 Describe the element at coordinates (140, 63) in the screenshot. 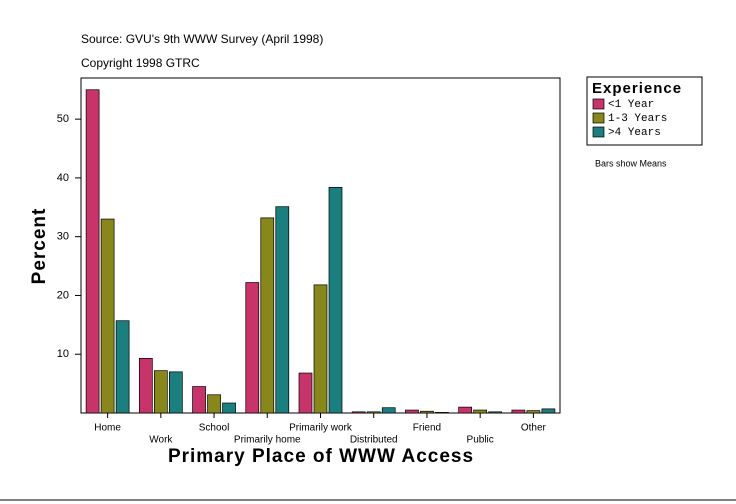

I see `chart-subtitle: Copyright 1998 GTRC` at that location.